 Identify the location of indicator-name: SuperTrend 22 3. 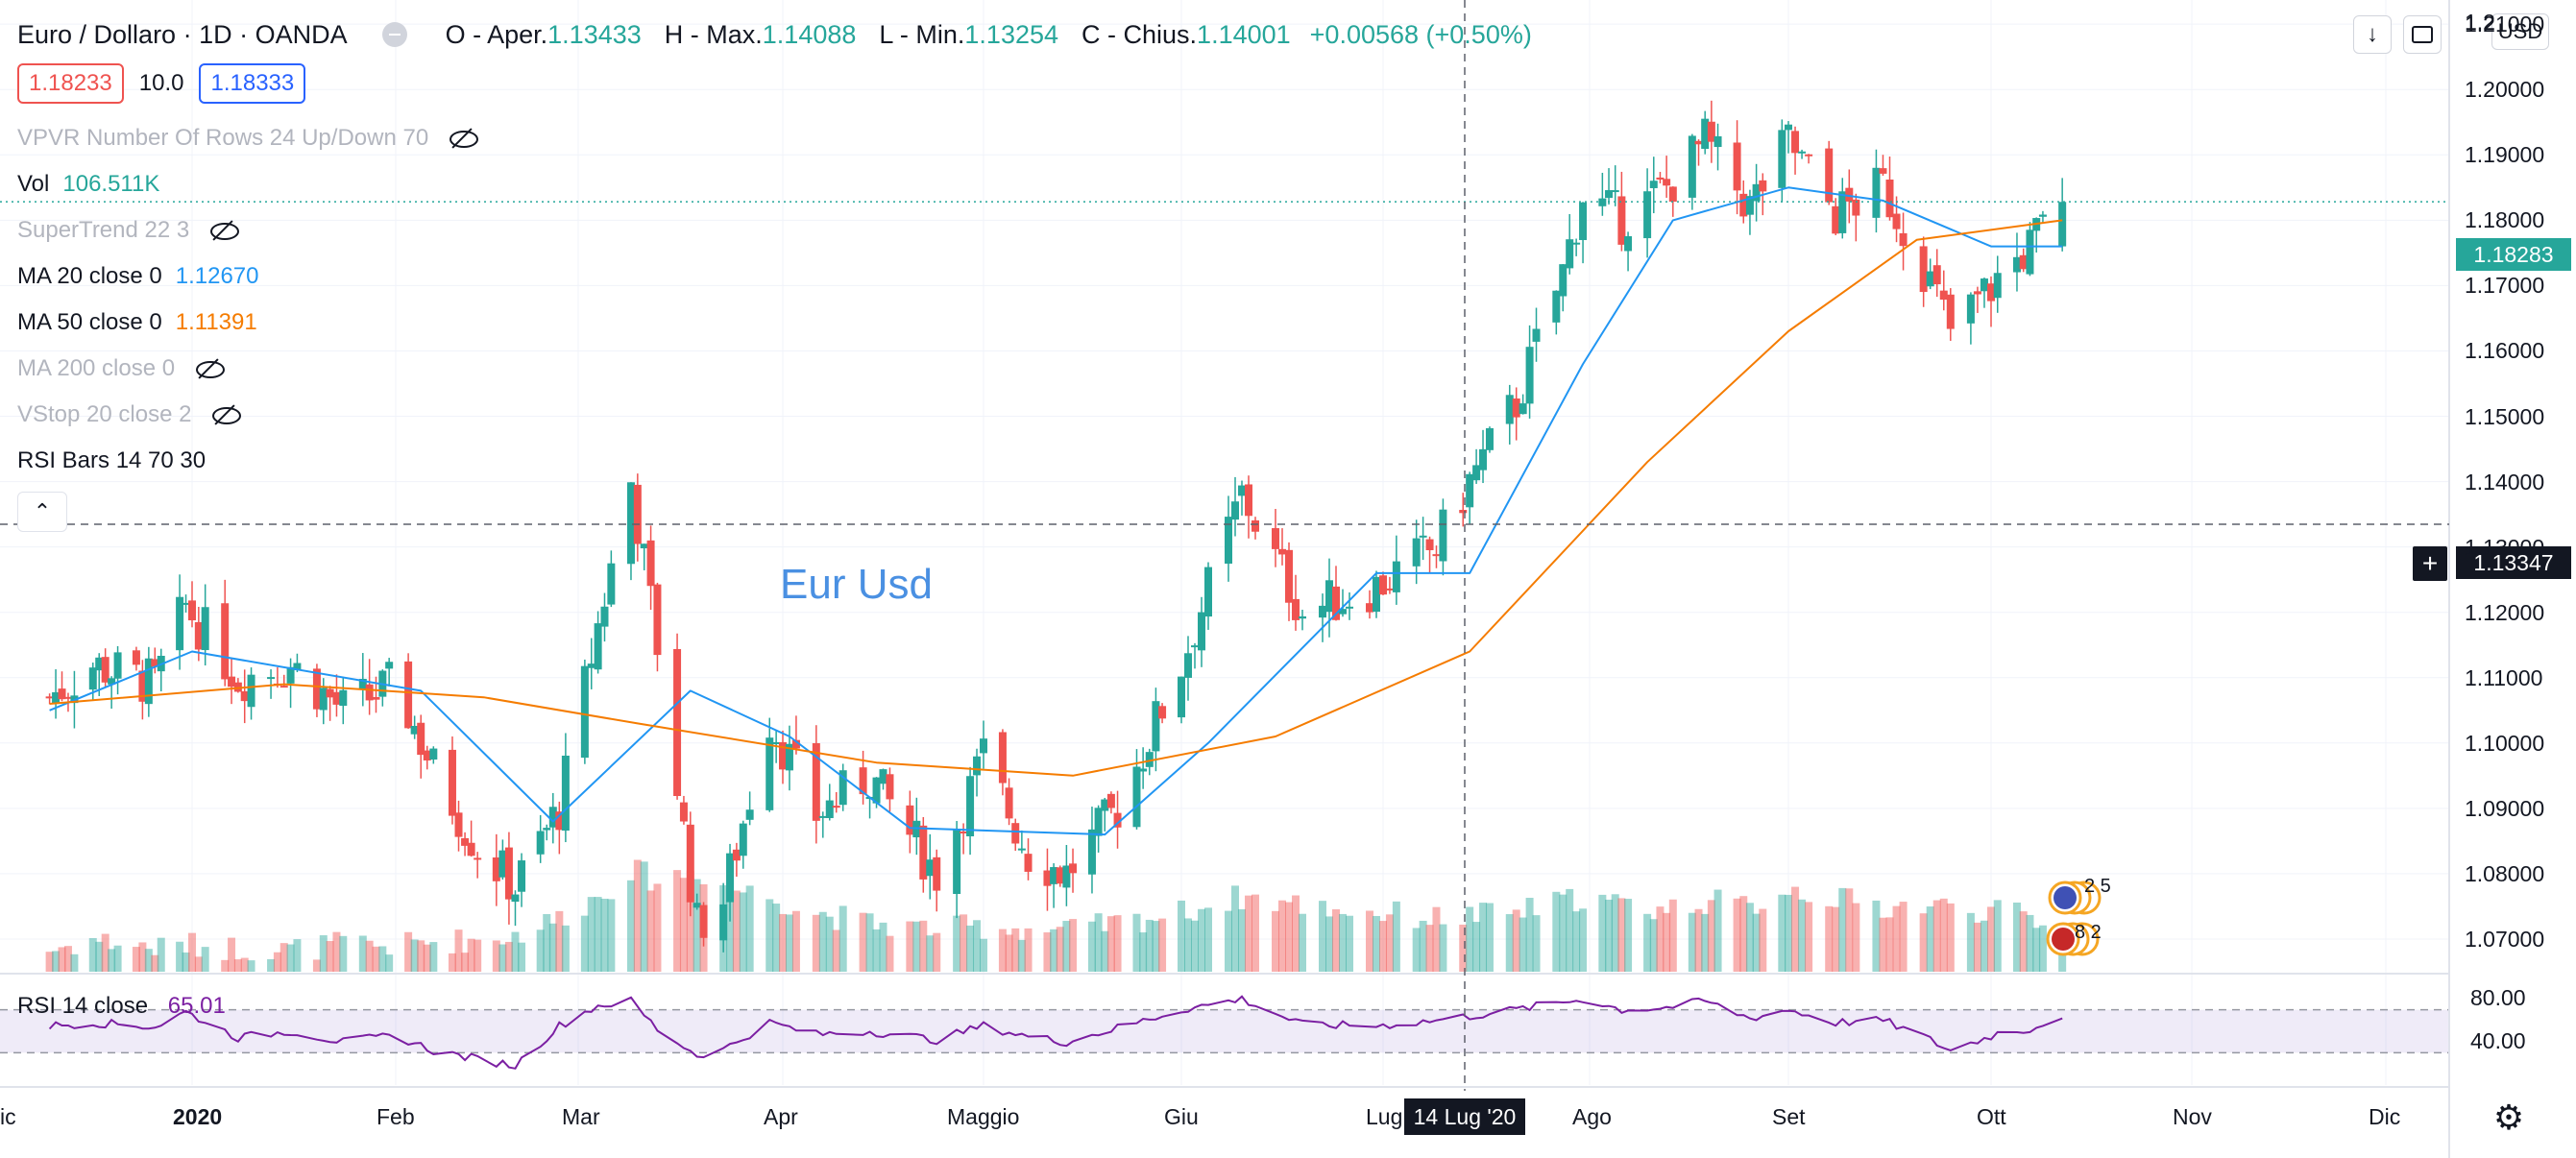
(103, 230).